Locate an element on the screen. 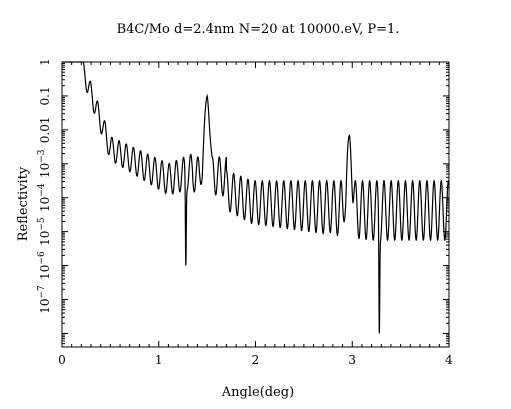  x-tick-label: 2 is located at coordinates (256, 360).